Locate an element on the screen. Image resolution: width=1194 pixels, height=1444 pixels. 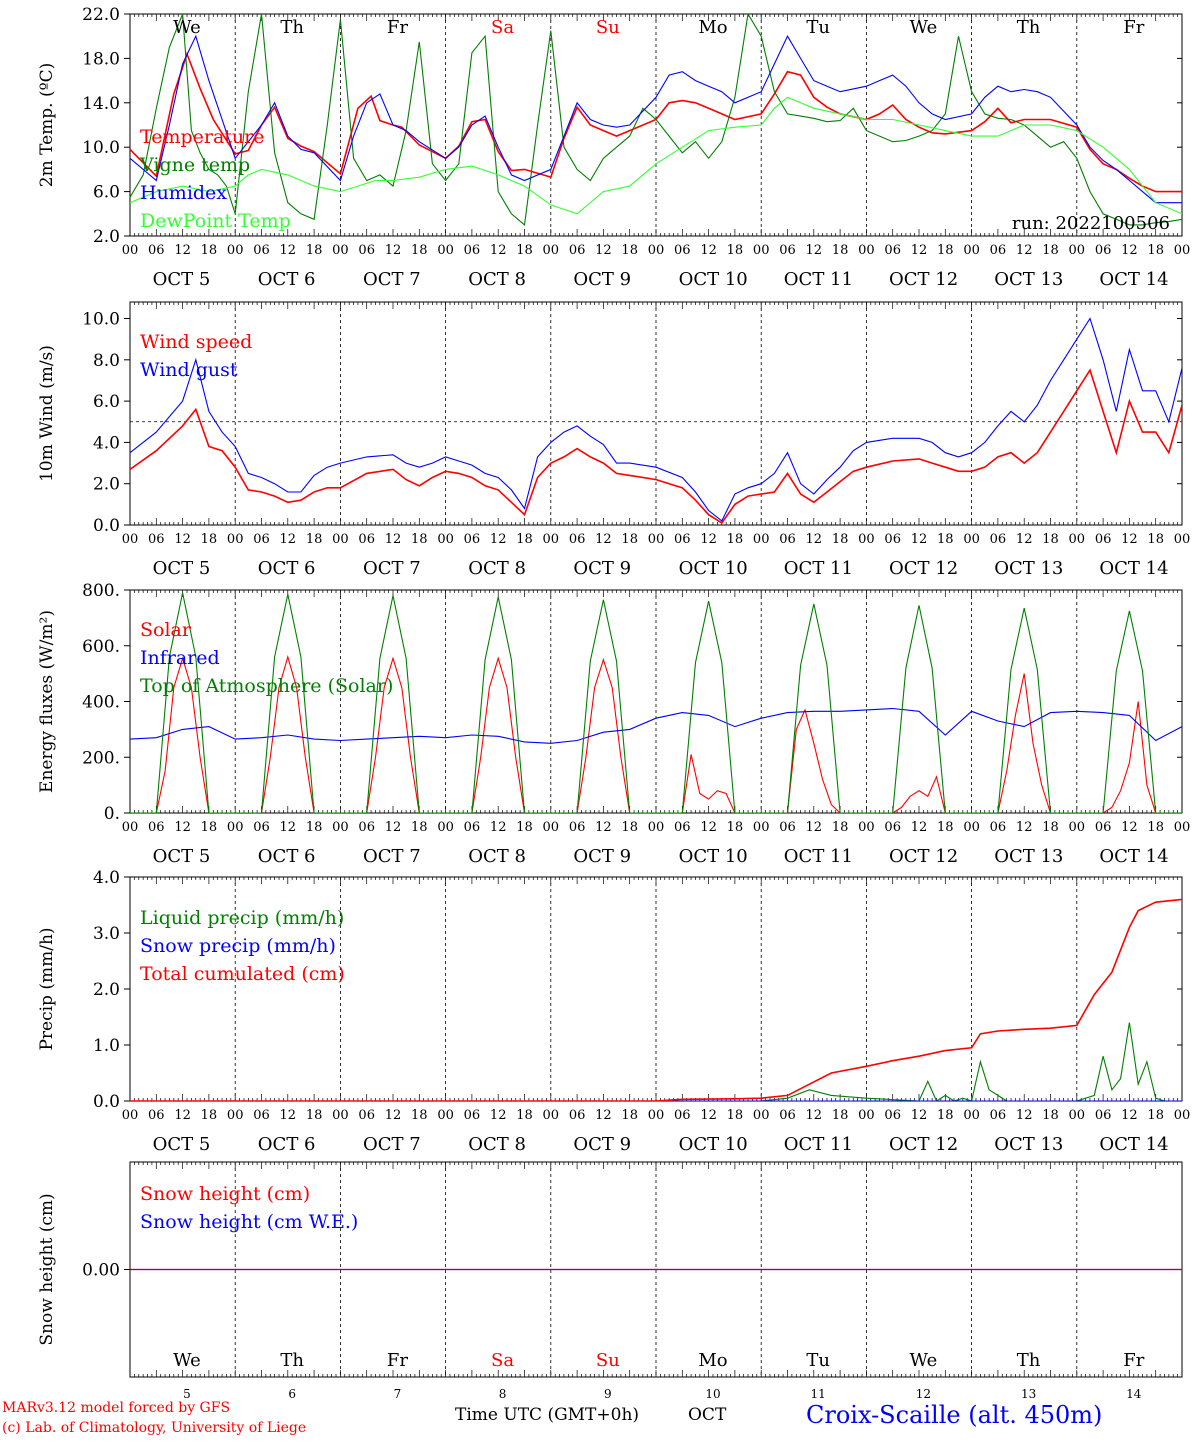
series-line-infrared is located at coordinates (656, 725).